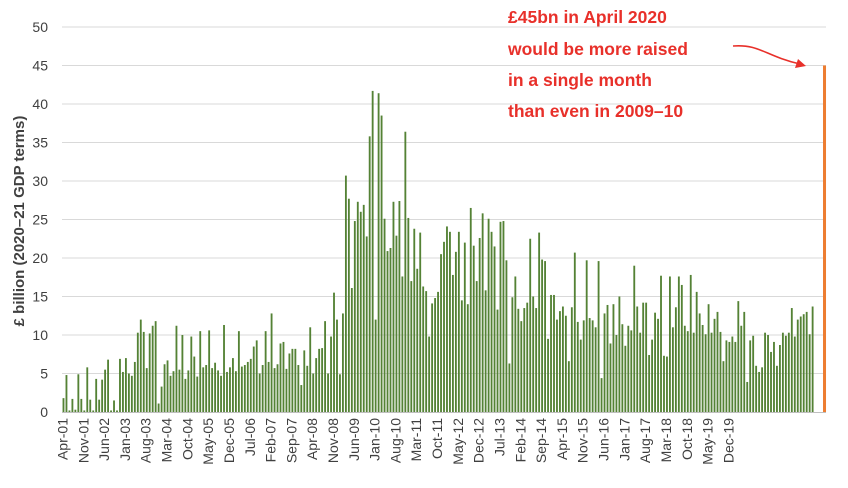  What do you see at coordinates (44, 412) in the screenshot?
I see `y-tick-label: 0` at bounding box center [44, 412].